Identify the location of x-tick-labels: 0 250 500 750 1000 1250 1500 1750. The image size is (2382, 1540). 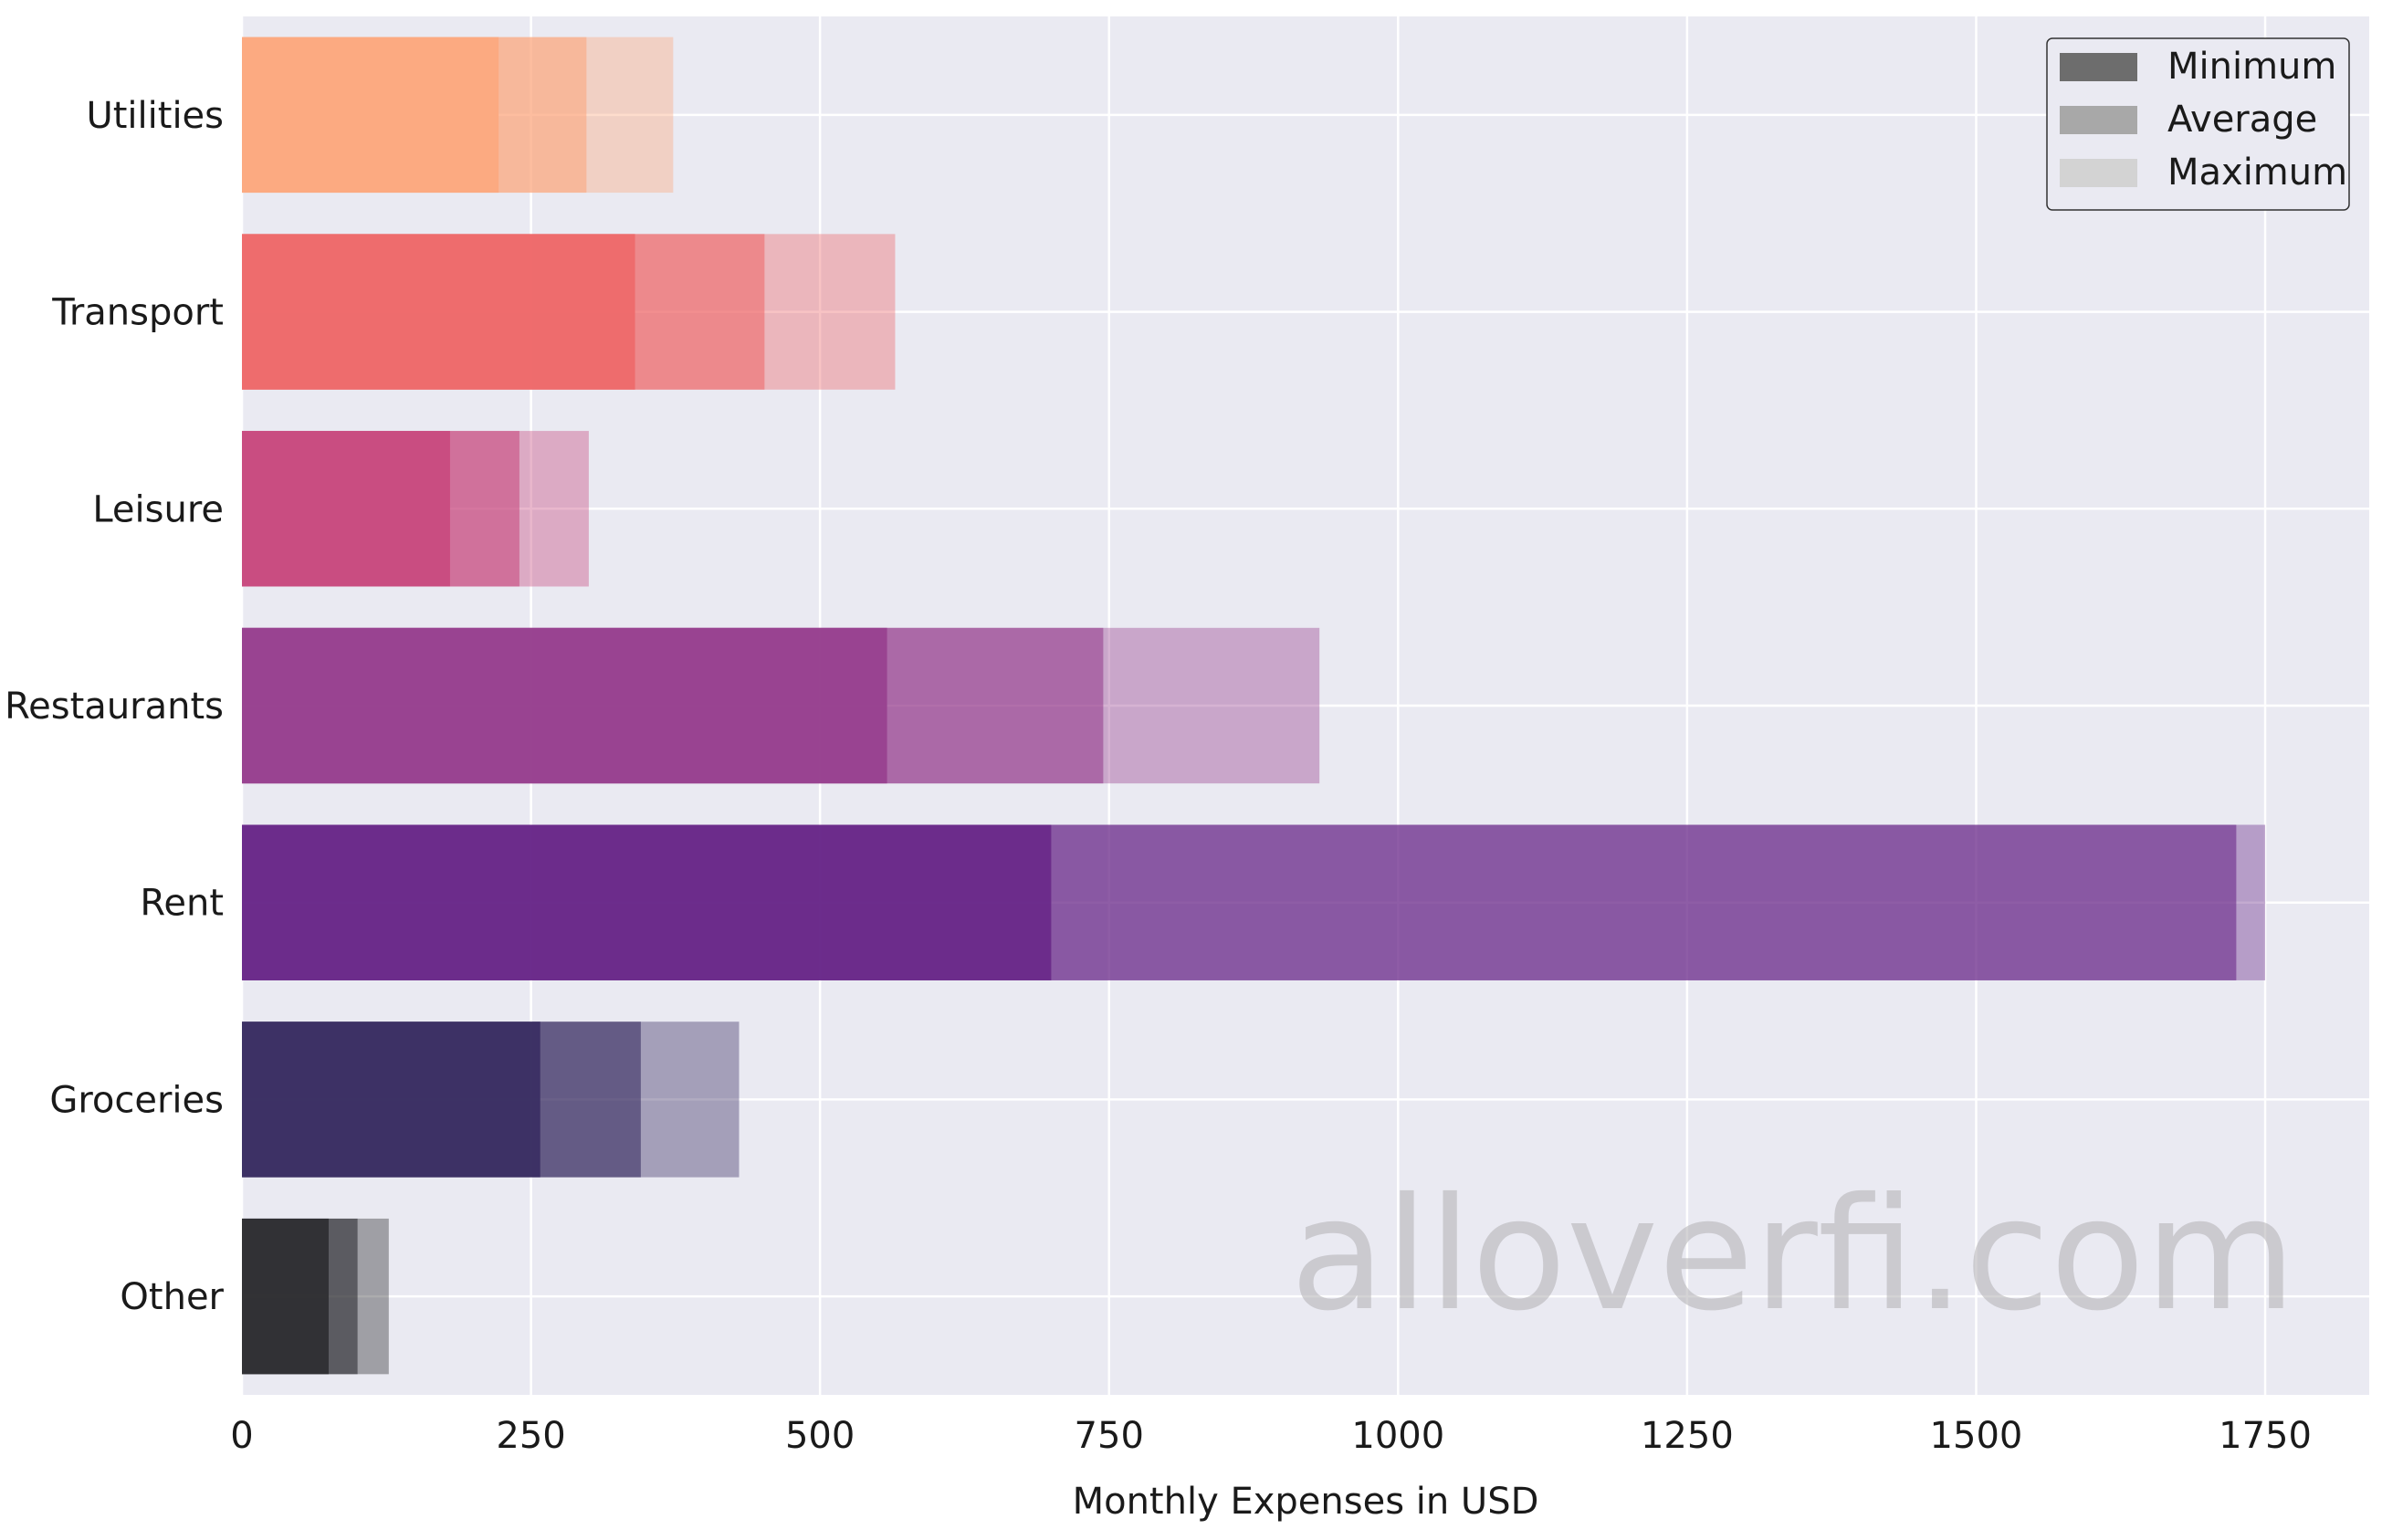
(1271, 1436).